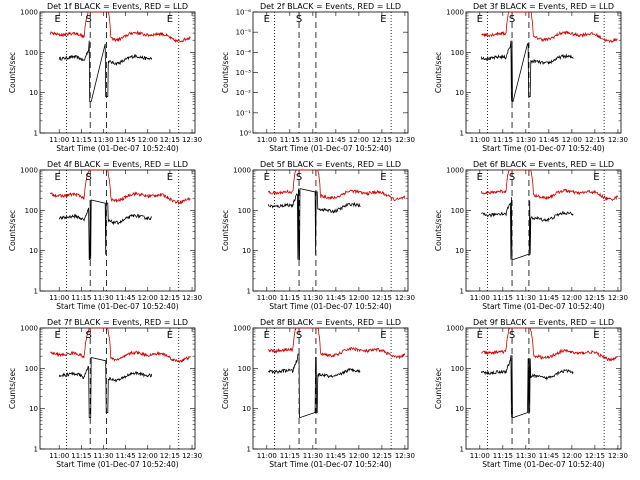  Describe the element at coordinates (330, 322) in the screenshot. I see `panel-title: Det 8f BLACK = Events, RED = LLD` at that location.